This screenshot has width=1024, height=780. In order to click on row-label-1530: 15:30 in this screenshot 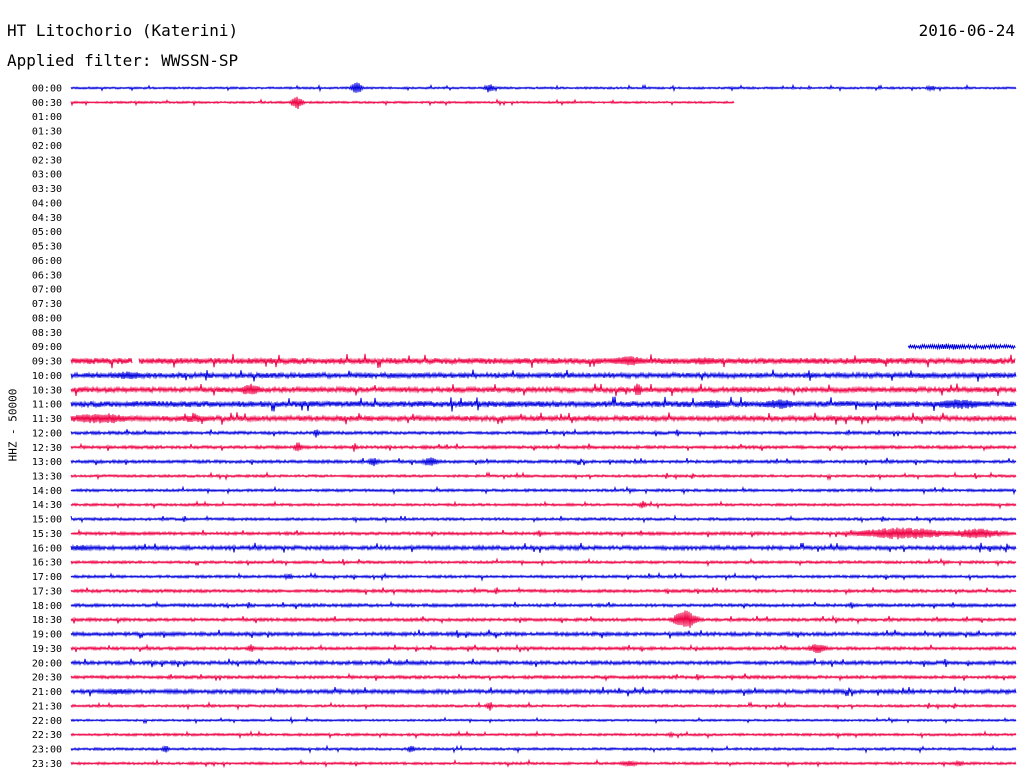, I will do `click(47, 534)`.